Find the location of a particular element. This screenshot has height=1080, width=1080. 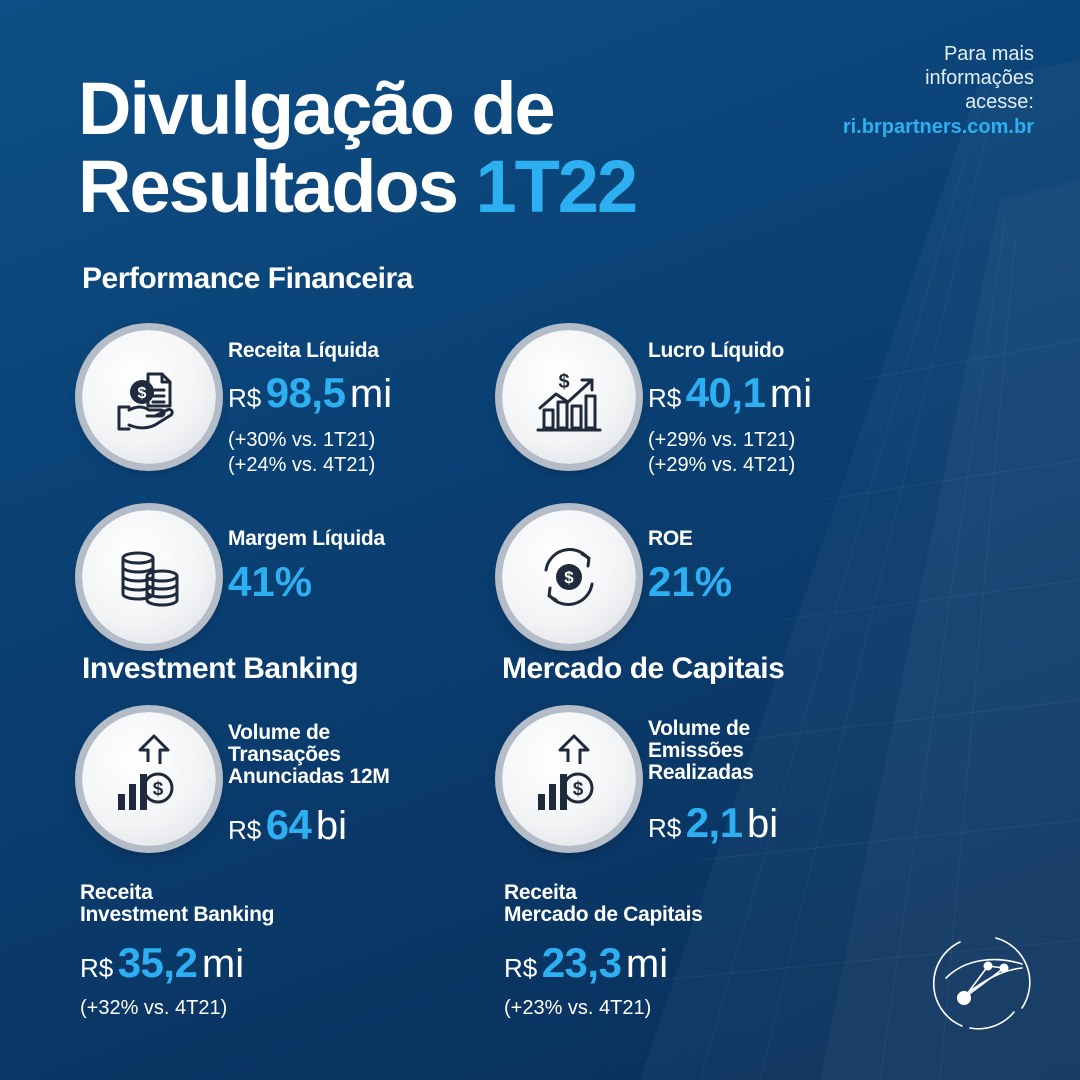

margem-liquida-label: Margem Líquida is located at coordinates (306, 538).